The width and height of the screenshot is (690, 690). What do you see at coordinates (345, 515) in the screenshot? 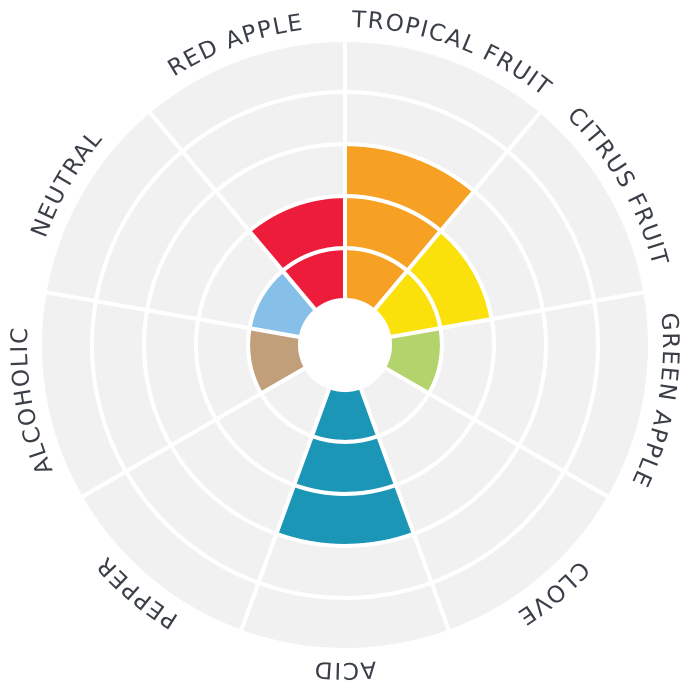
I see `bar-segment-acid` at bounding box center [345, 515].